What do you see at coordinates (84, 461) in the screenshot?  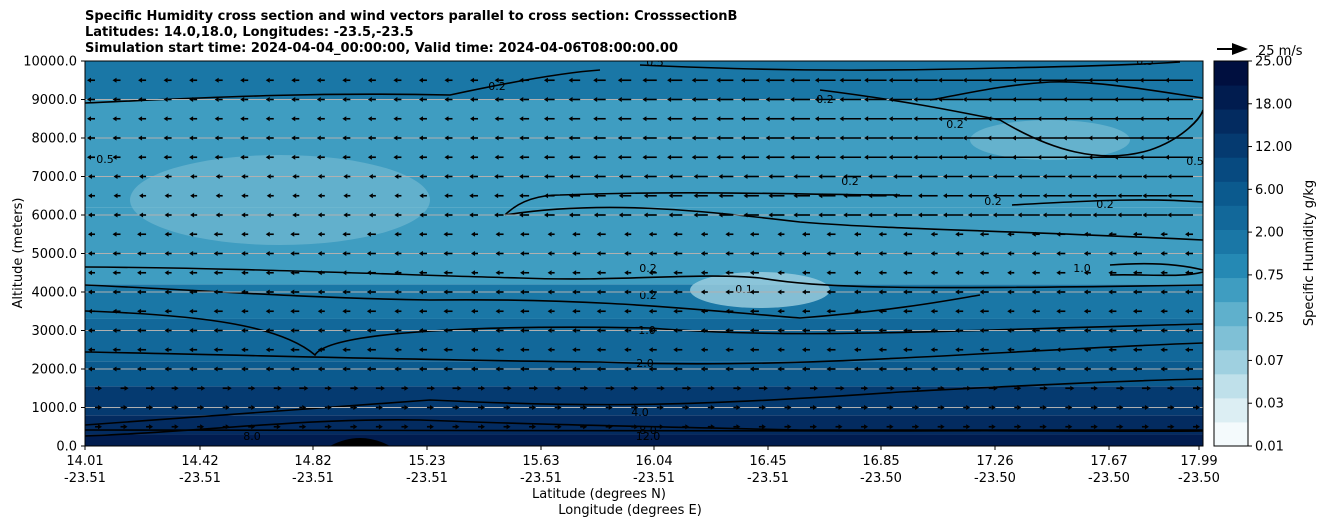 I see `x-tick-lat-0: 14.01` at bounding box center [84, 461].